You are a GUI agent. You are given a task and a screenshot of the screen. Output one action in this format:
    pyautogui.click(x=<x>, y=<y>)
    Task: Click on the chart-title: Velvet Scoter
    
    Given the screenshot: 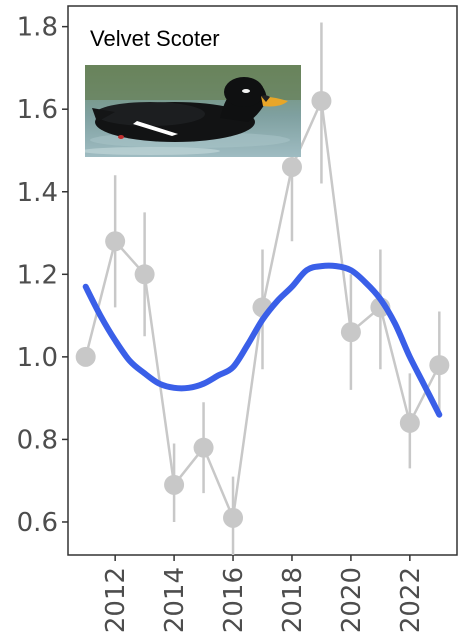 What is the action you would take?
    pyautogui.click(x=155, y=38)
    